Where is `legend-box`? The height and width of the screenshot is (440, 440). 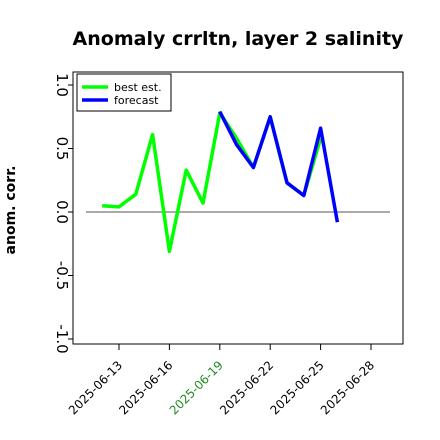 legend-box is located at coordinates (124, 92).